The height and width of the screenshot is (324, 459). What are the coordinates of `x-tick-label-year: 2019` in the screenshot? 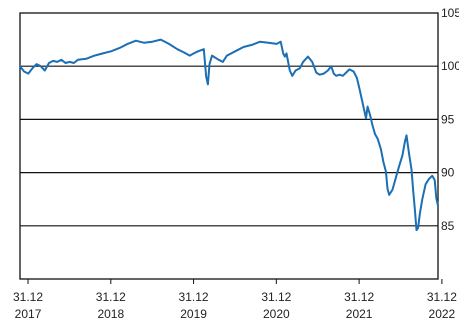 It's located at (193, 314).